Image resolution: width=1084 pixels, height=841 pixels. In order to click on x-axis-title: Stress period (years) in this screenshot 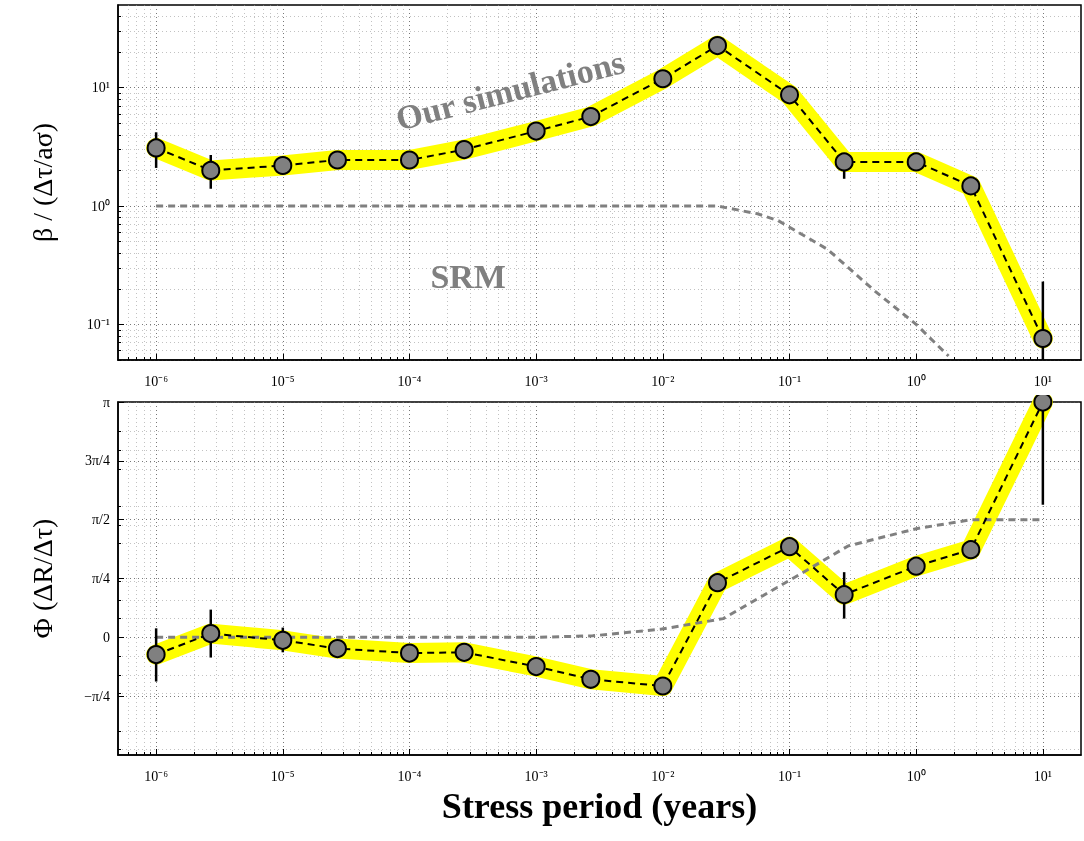, I will do `click(599, 805)`.